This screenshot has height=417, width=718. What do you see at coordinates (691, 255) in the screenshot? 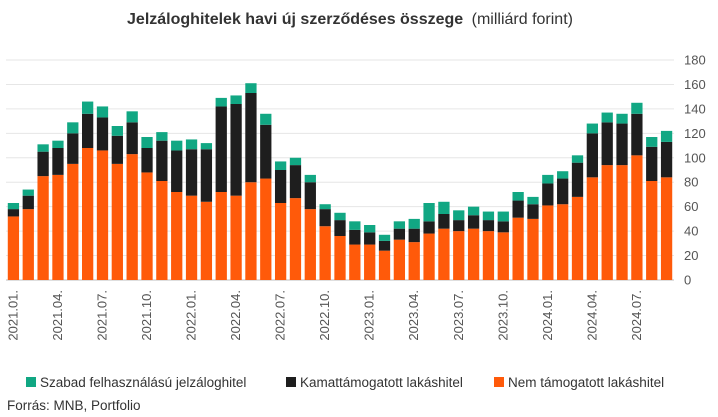
I see `y-tick-label: 20` at bounding box center [691, 255].